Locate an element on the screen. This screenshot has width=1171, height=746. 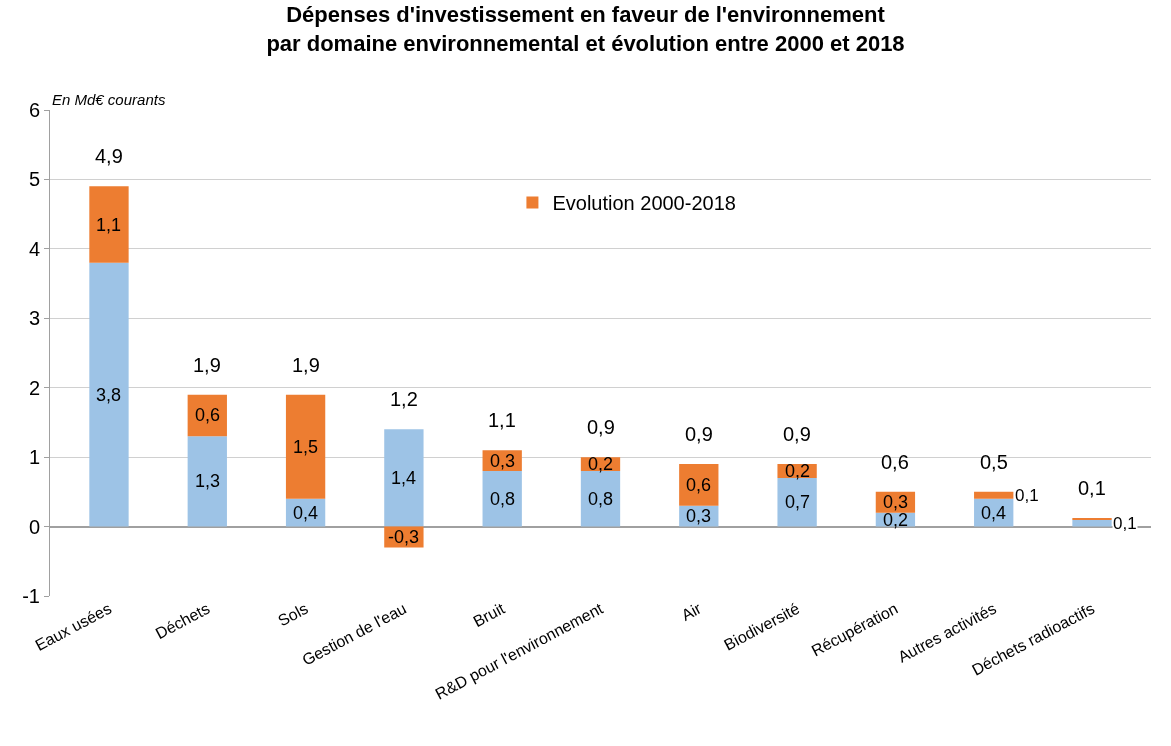
data-label: 1,4 is located at coordinates (404, 478).